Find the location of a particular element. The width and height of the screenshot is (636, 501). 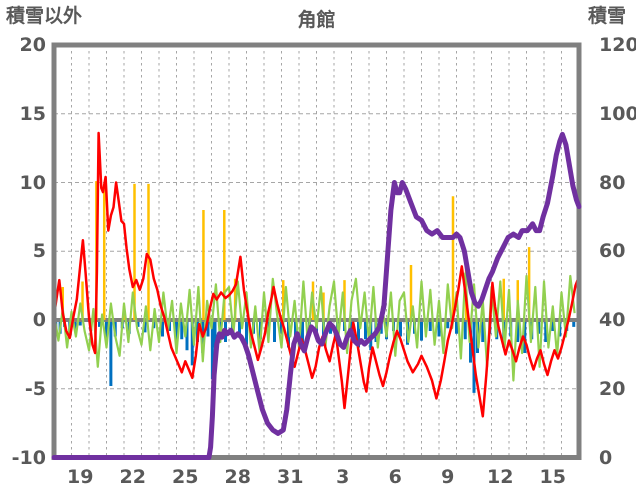

left-axis-title: 積雪以外 is located at coordinates (44, 16).